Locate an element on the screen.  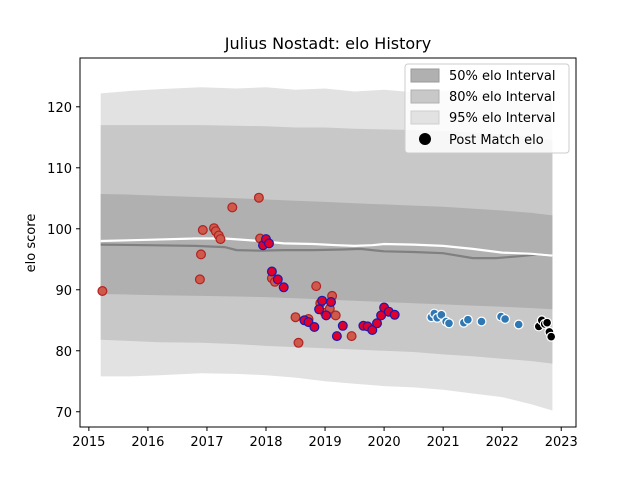
legend-label-post-match: Post Match elo is located at coordinates (496, 140).